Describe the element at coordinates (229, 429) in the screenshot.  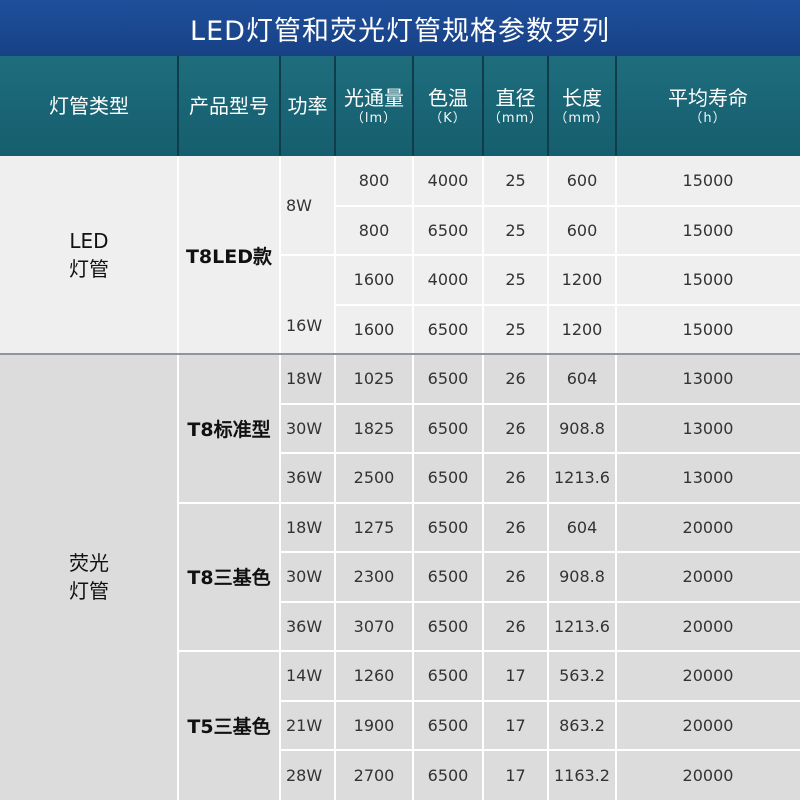
I see `model-cell: T8标准型` at that location.